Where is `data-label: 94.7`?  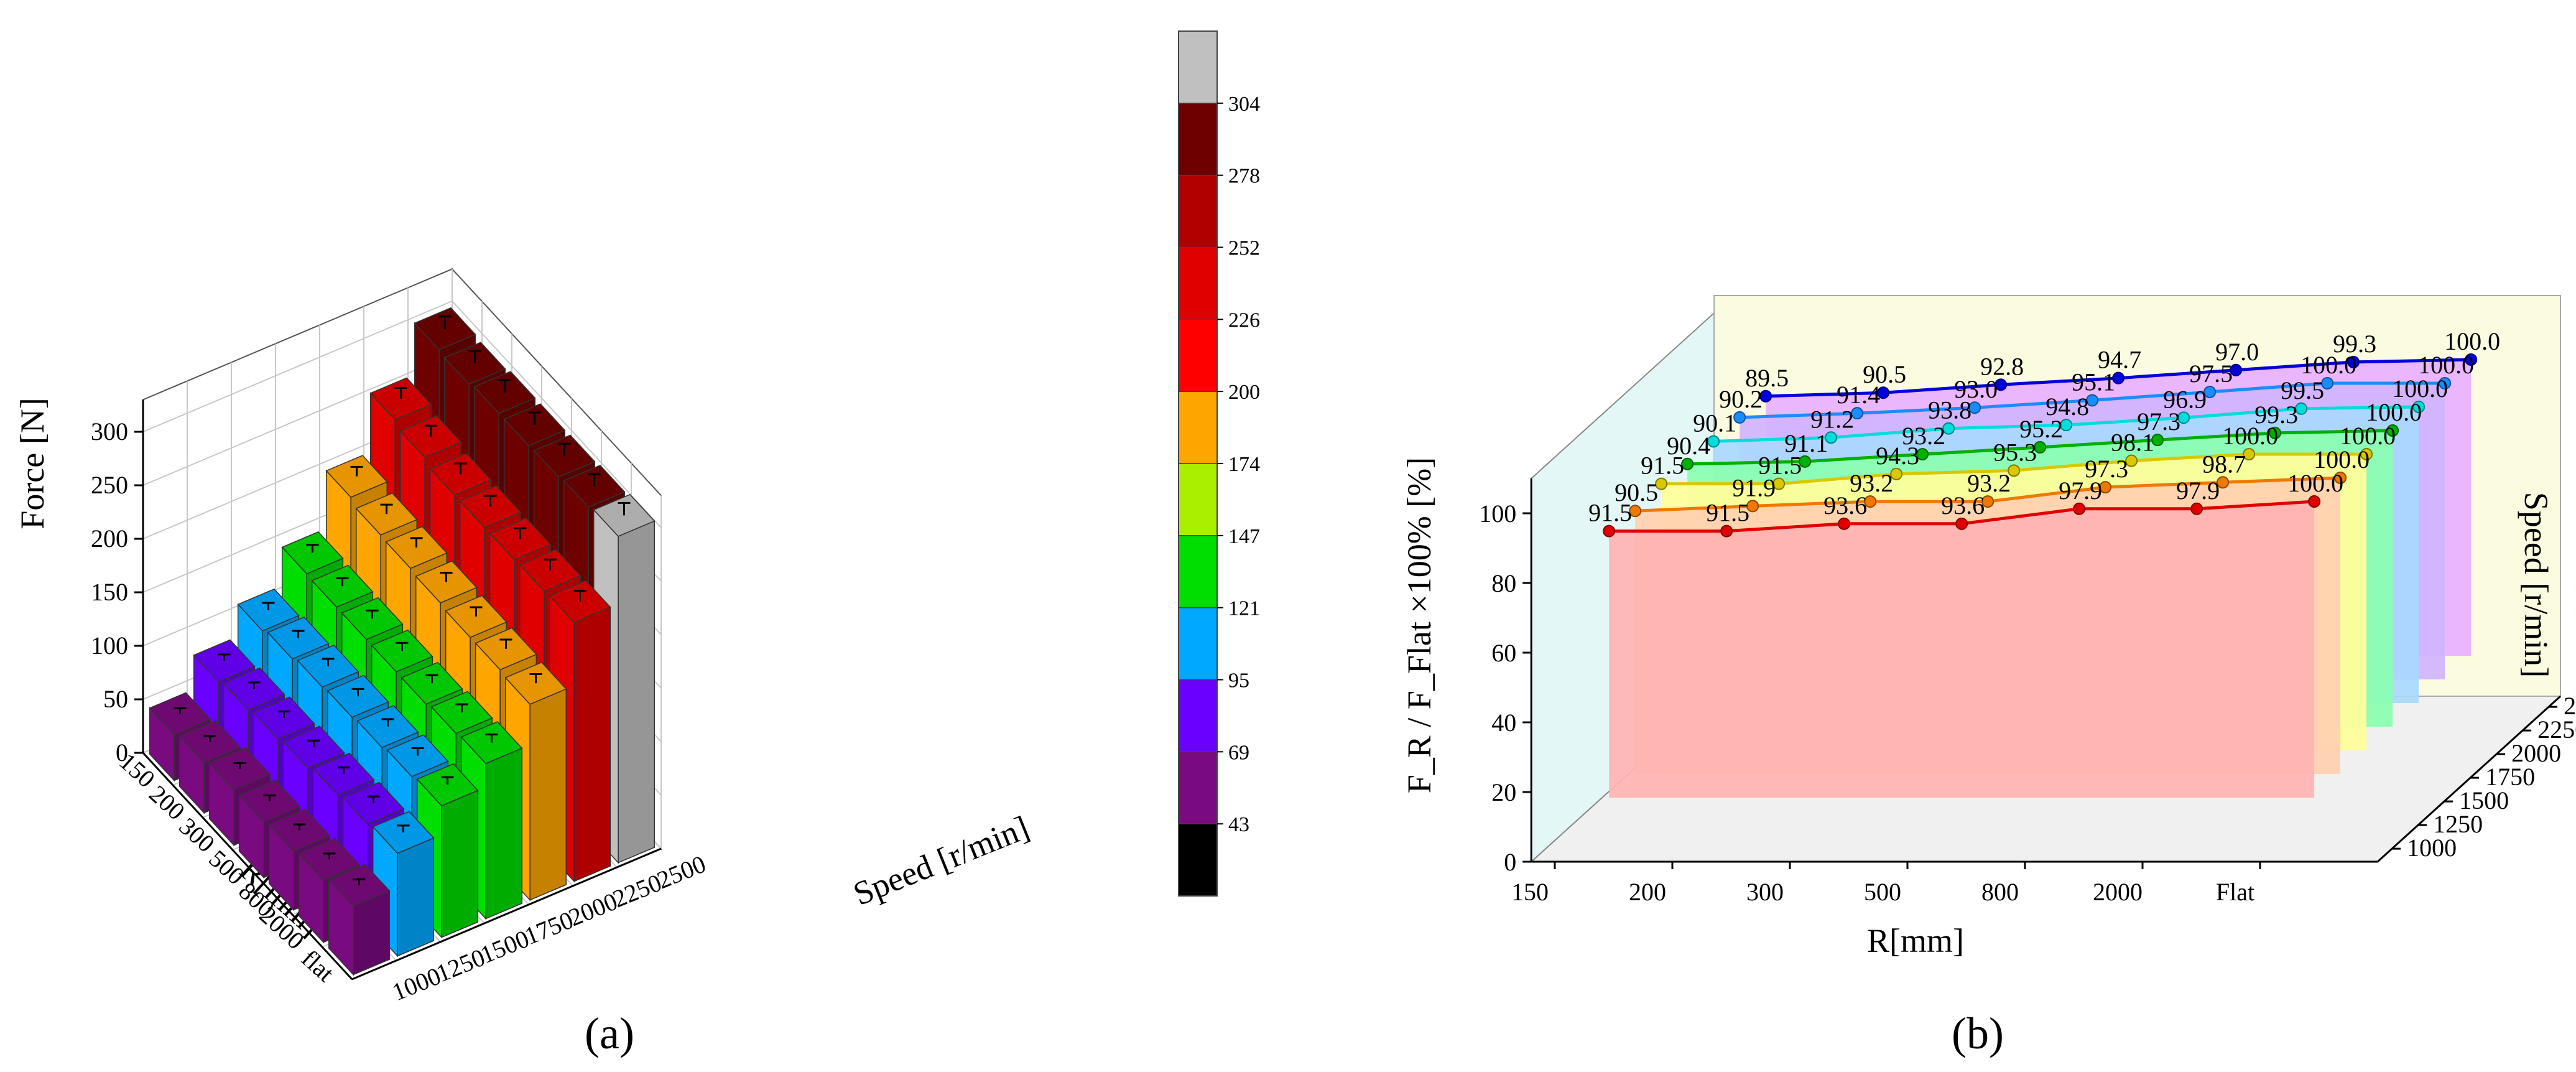 data-label: 94.7 is located at coordinates (2119, 360).